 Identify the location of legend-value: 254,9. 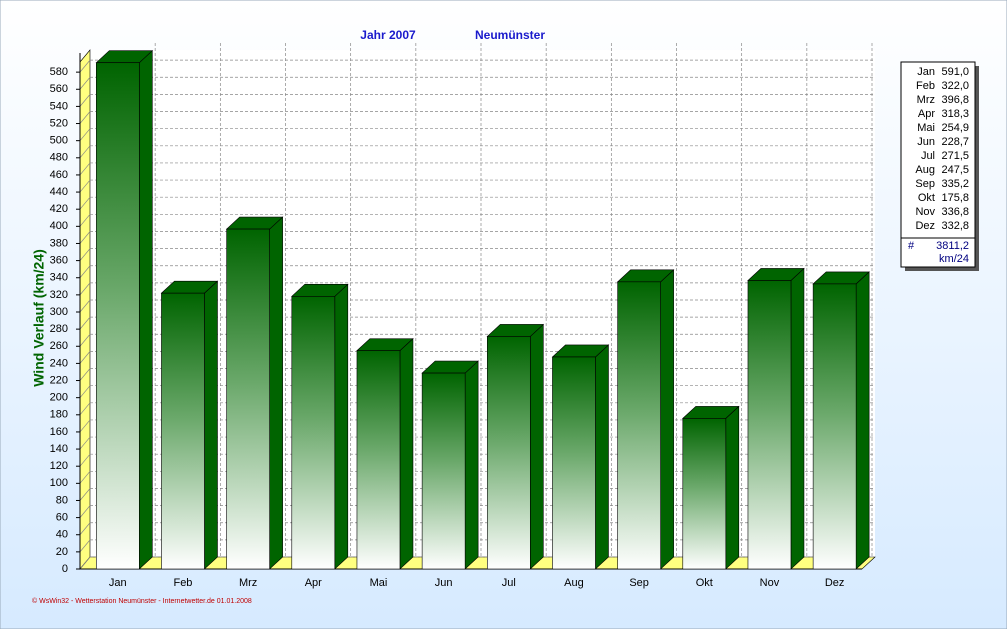
(955, 128).